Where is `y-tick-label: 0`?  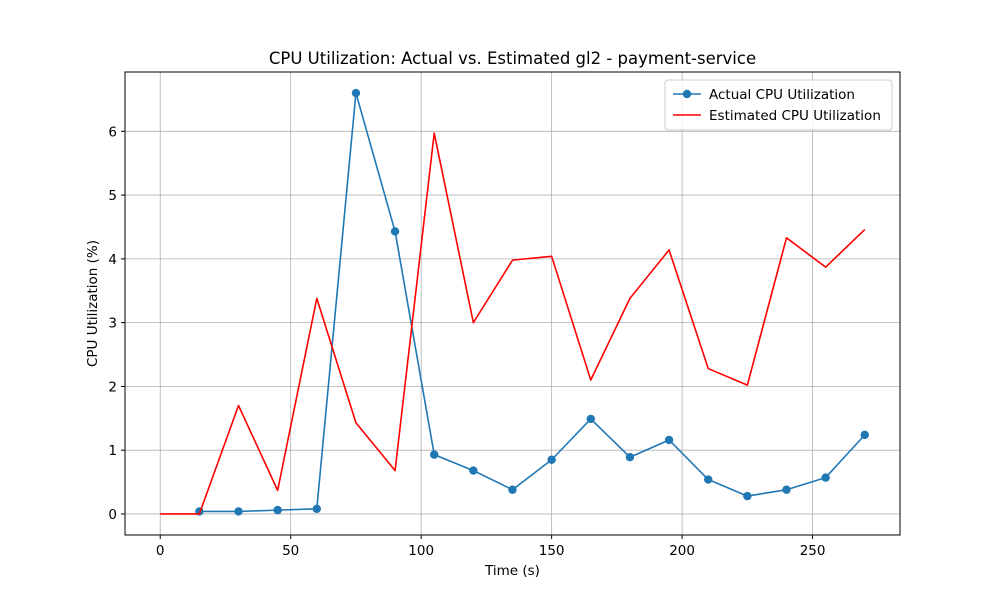
y-tick-label: 0 is located at coordinates (112, 515).